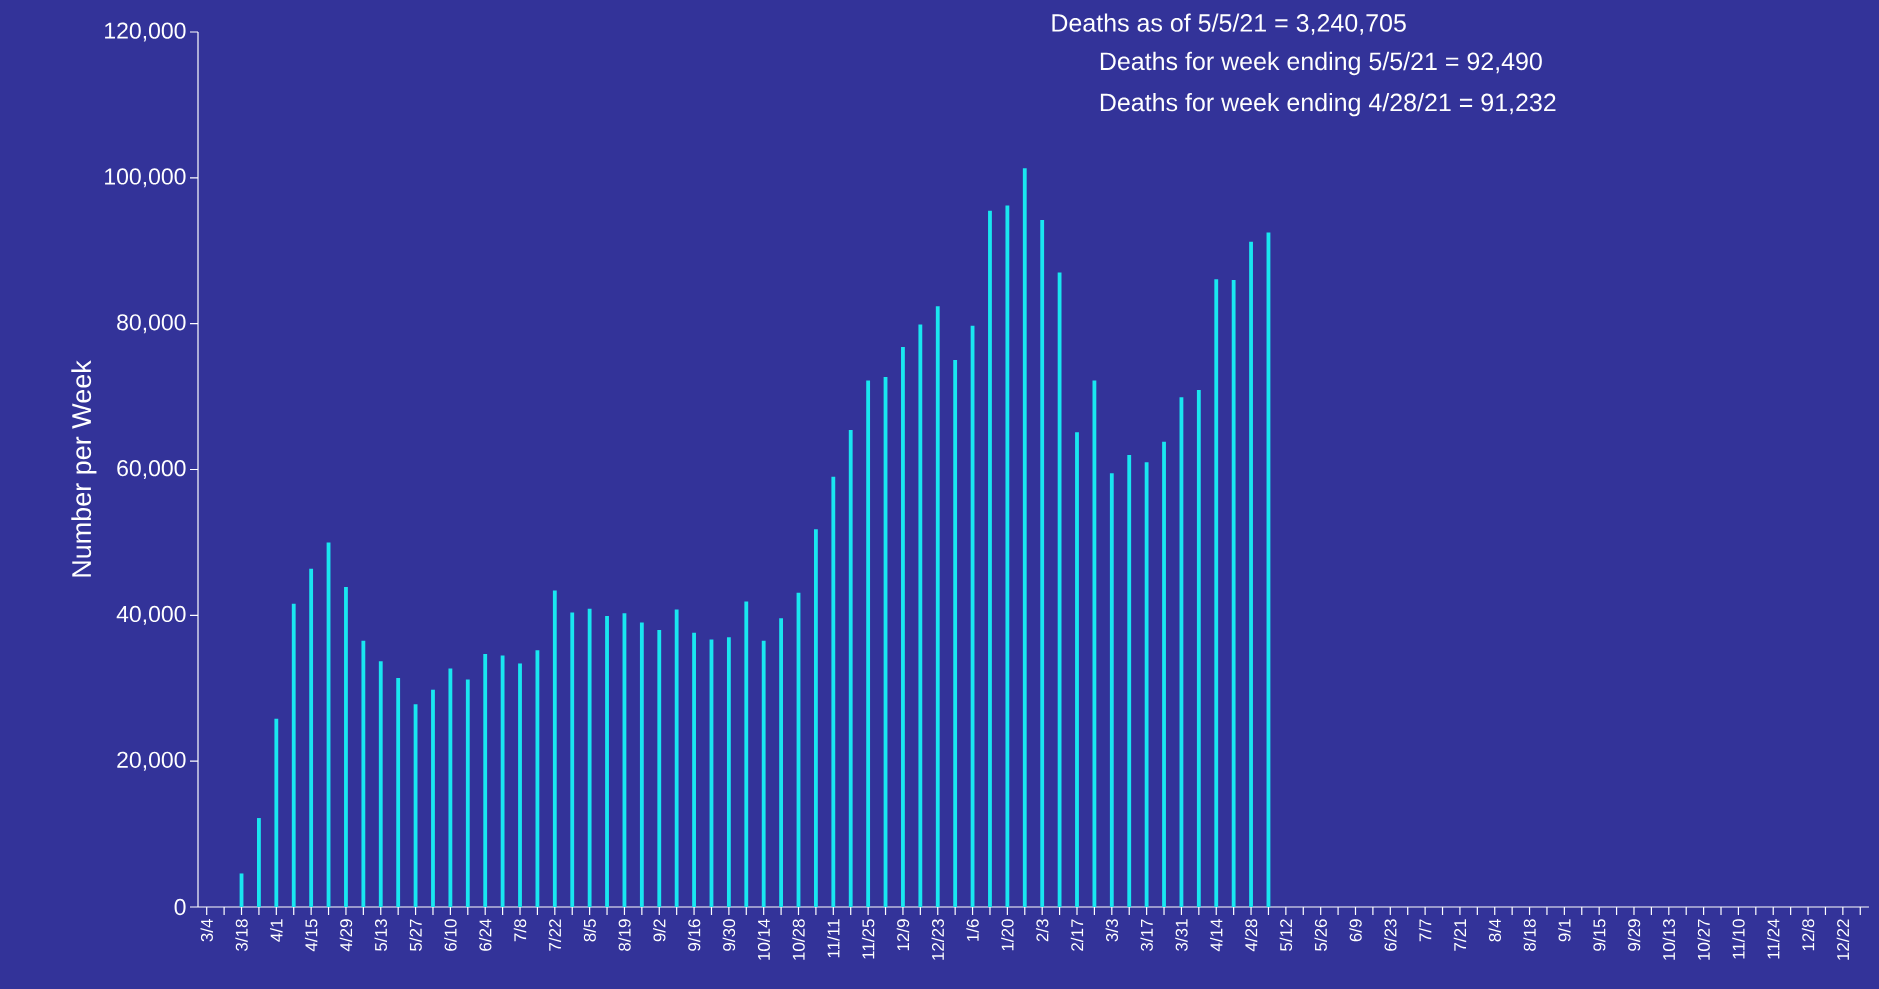 The image size is (1879, 989). What do you see at coordinates (1181, 935) in the screenshot?
I see `x-tick-label: 3/31` at bounding box center [1181, 935].